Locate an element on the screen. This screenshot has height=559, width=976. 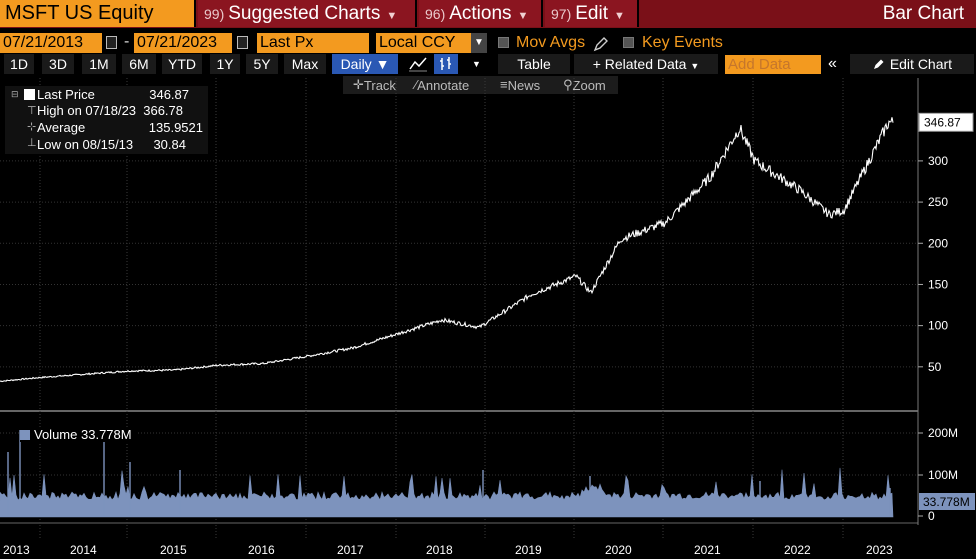
legend-high-label: High on 07/18/23 is located at coordinates (87, 110).